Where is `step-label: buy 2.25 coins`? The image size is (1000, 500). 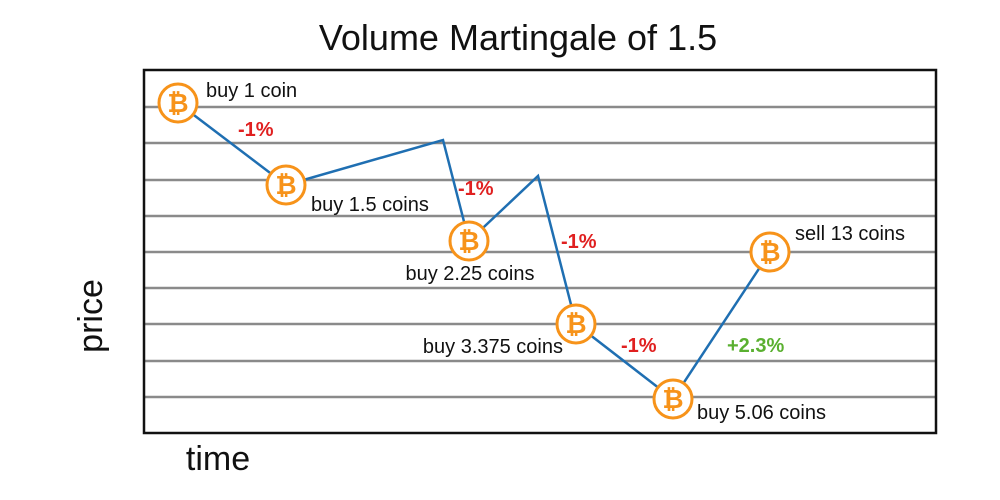 step-label: buy 2.25 coins is located at coordinates (470, 274).